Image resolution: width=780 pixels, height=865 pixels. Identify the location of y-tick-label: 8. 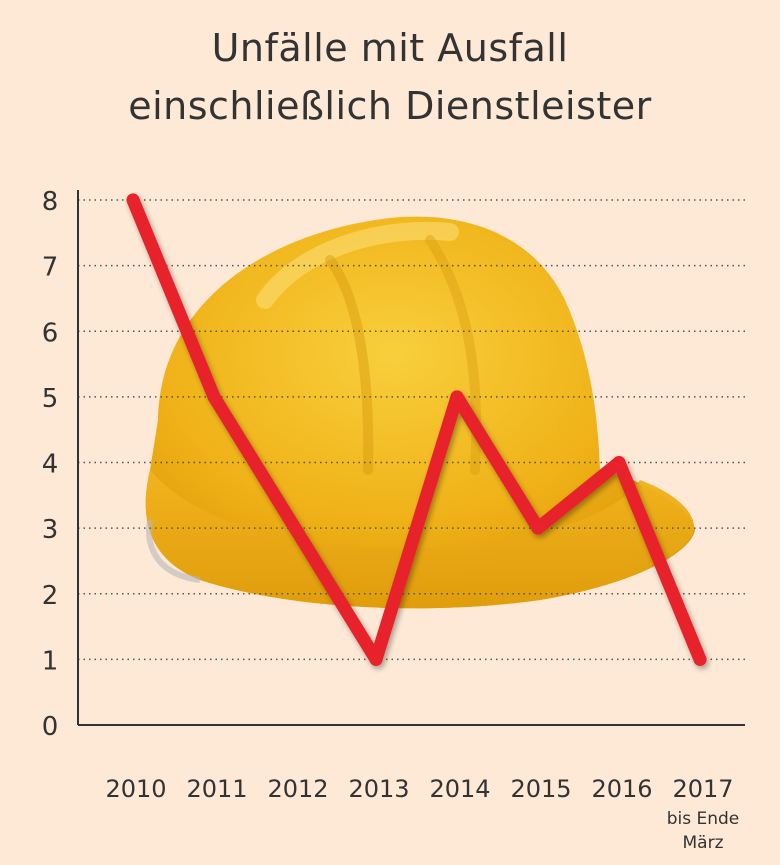
(50, 202).